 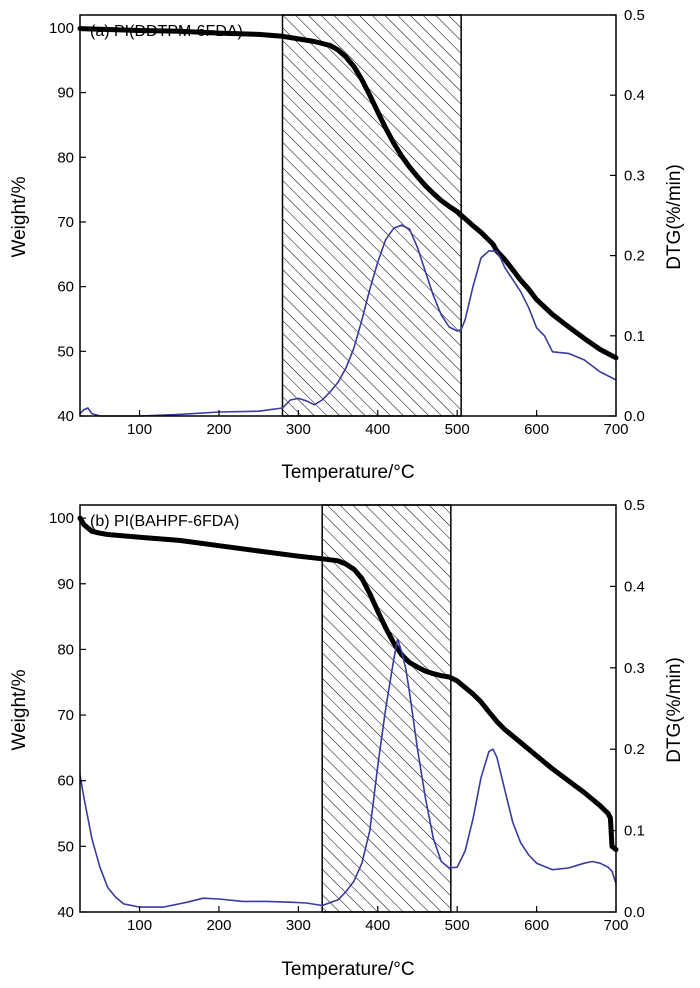 What do you see at coordinates (347, 472) in the screenshot?
I see `x-axis-label-a: Temperature/°C` at bounding box center [347, 472].